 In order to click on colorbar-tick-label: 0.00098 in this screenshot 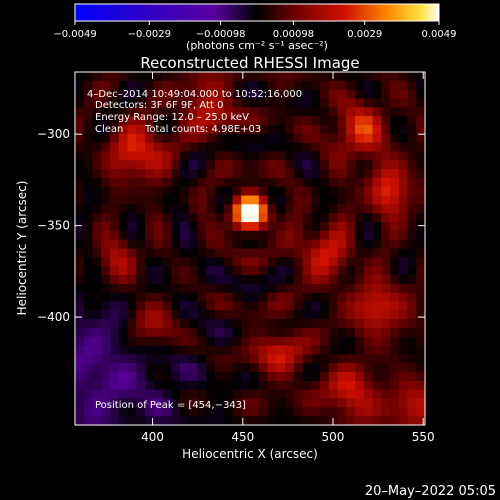, I will do `click(293, 34)`.